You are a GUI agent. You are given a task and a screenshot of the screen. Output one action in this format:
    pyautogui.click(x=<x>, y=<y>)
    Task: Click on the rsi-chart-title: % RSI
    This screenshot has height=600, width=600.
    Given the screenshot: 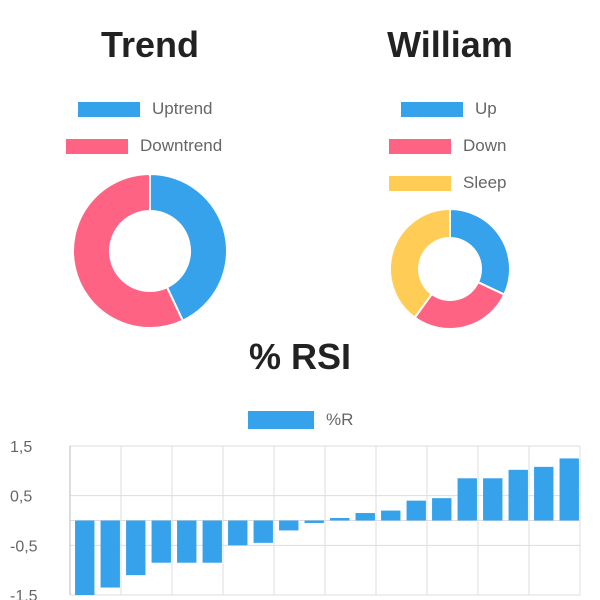 What is the action you would take?
    pyautogui.click(x=300, y=356)
    